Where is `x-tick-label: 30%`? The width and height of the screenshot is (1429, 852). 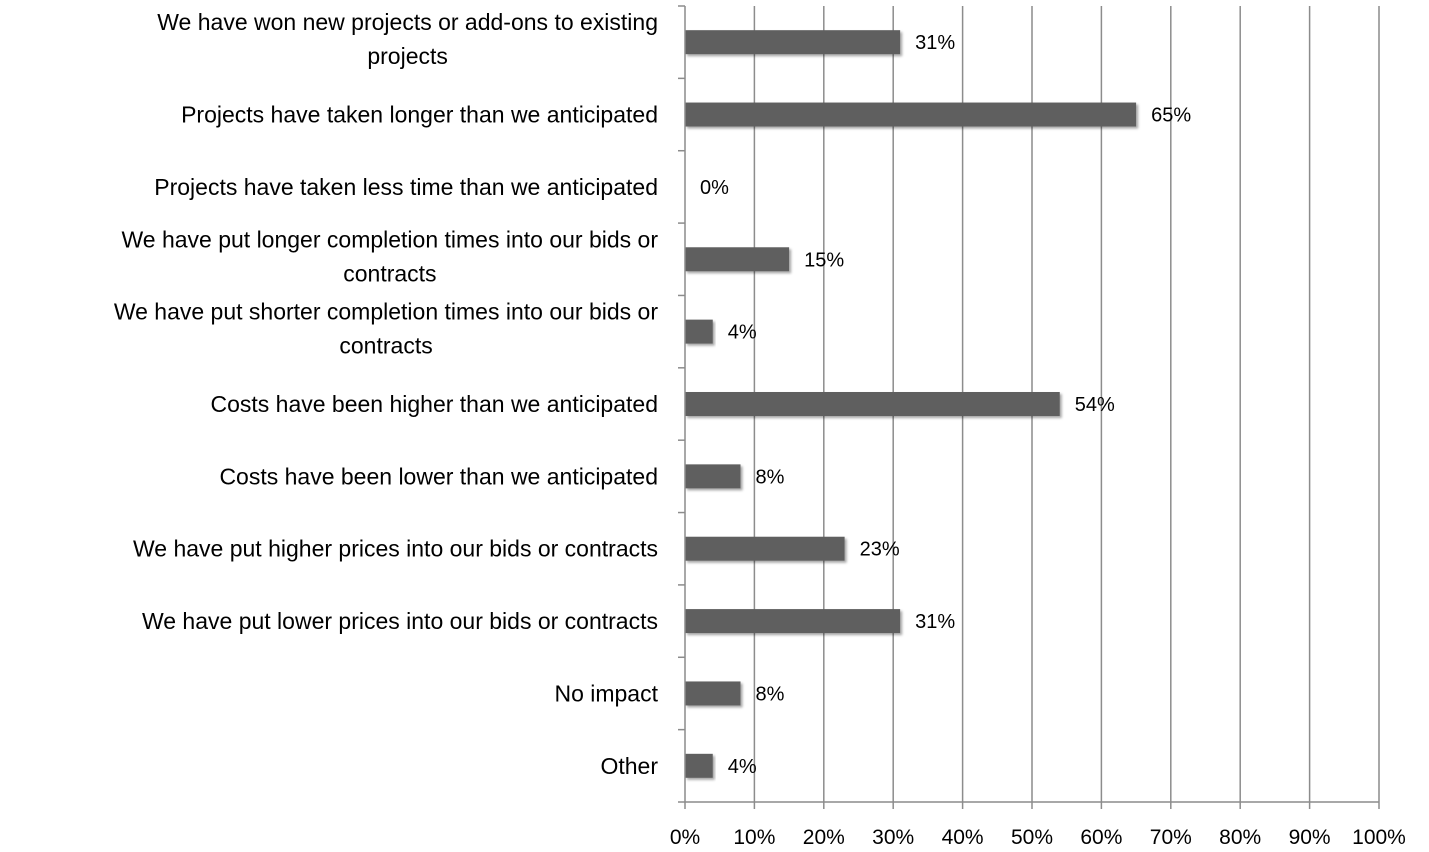
x-tick-label: 30% is located at coordinates (893, 837).